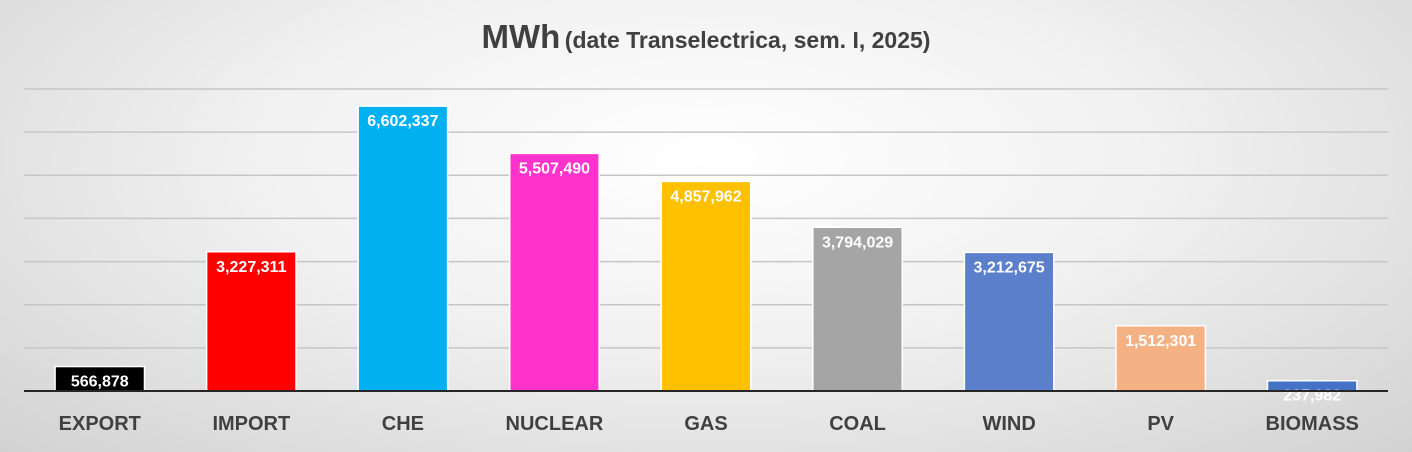 This screenshot has height=452, width=1412. Describe the element at coordinates (1009, 321) in the screenshot. I see `bar-wind` at that location.